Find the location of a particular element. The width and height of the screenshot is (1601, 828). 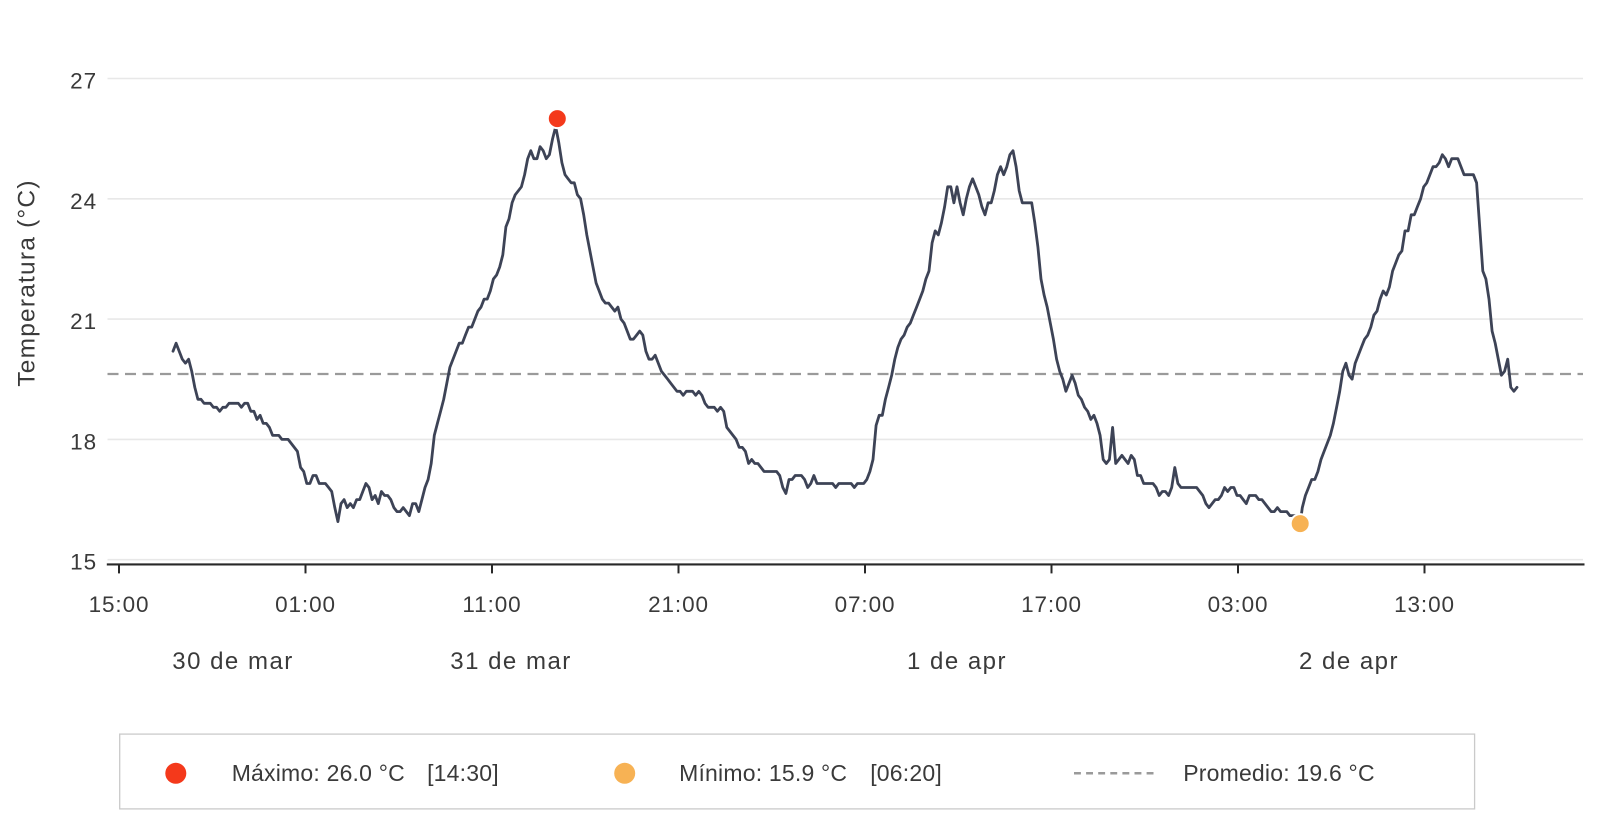

svg-text: 1 de apr is located at coordinates (957, 661).